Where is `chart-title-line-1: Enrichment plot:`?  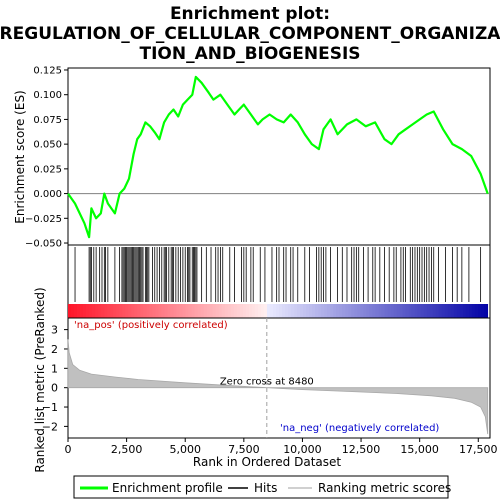
chart-title-line-1: Enrichment plot: is located at coordinates (250, 14).